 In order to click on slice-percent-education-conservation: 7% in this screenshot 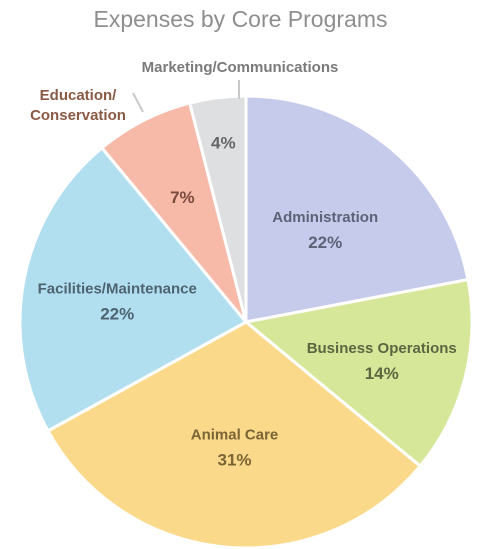, I will do `click(182, 197)`.